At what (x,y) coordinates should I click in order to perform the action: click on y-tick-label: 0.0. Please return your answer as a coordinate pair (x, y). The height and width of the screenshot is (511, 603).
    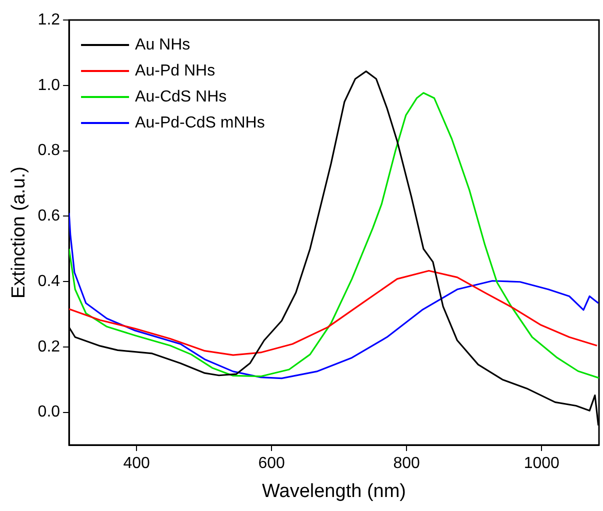
    Looking at the image, I should click on (49, 412).